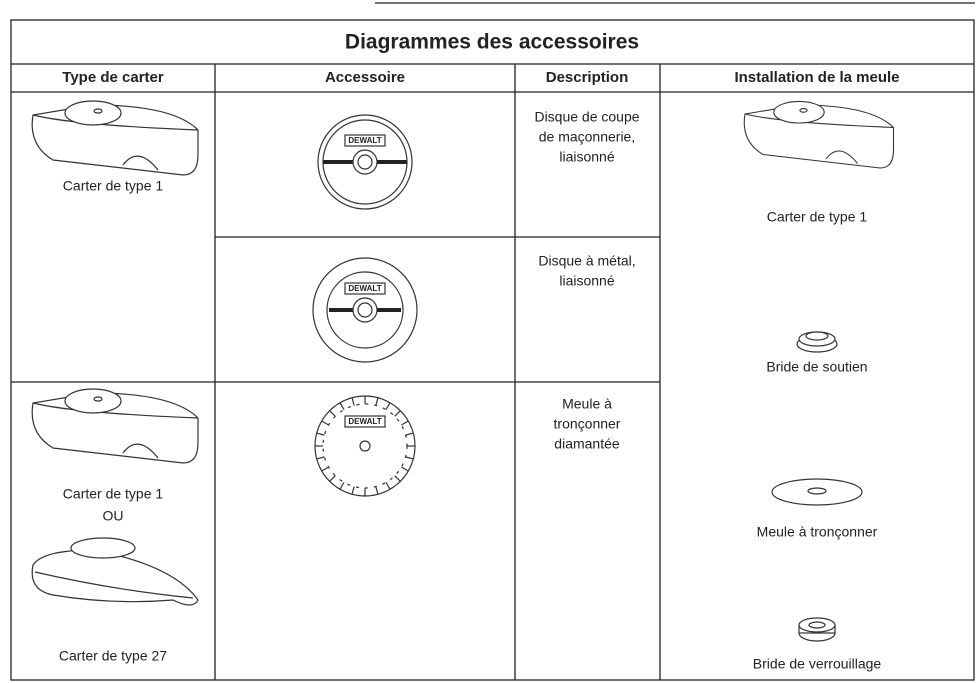 The image size is (979, 683). What do you see at coordinates (816, 367) in the screenshot?
I see `cell-text: Bride de soutien` at bounding box center [816, 367].